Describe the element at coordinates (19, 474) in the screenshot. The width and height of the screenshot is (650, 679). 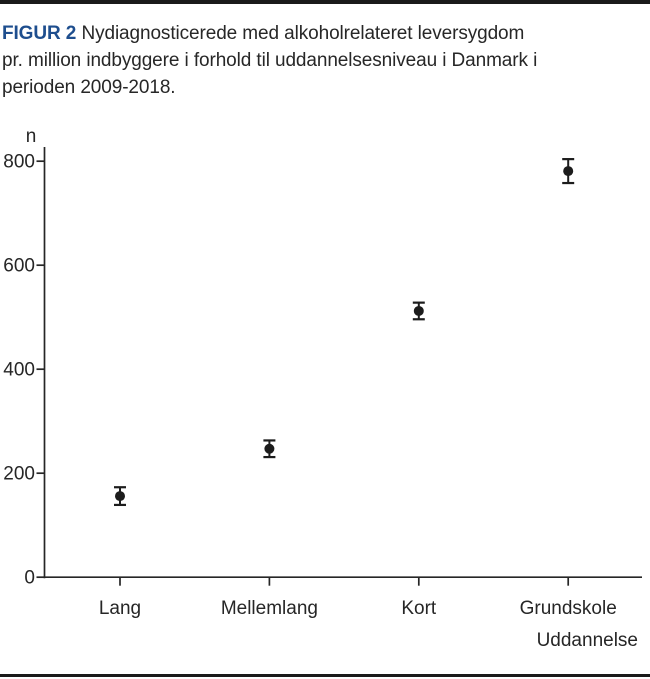
I see `y-tick-label: 200` at that location.